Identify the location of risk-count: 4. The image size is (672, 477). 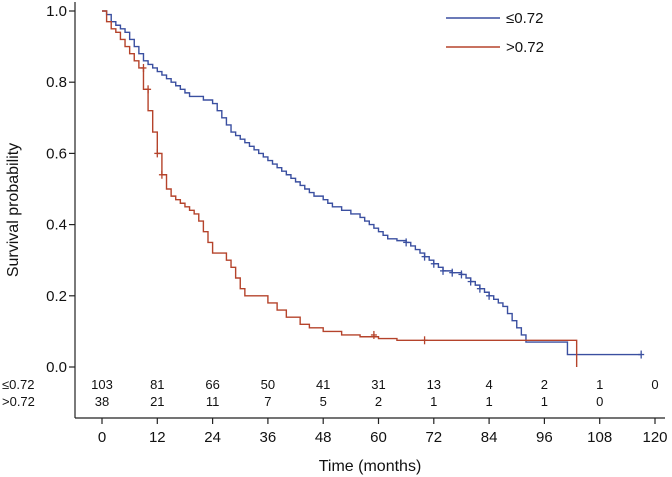
(488, 384).